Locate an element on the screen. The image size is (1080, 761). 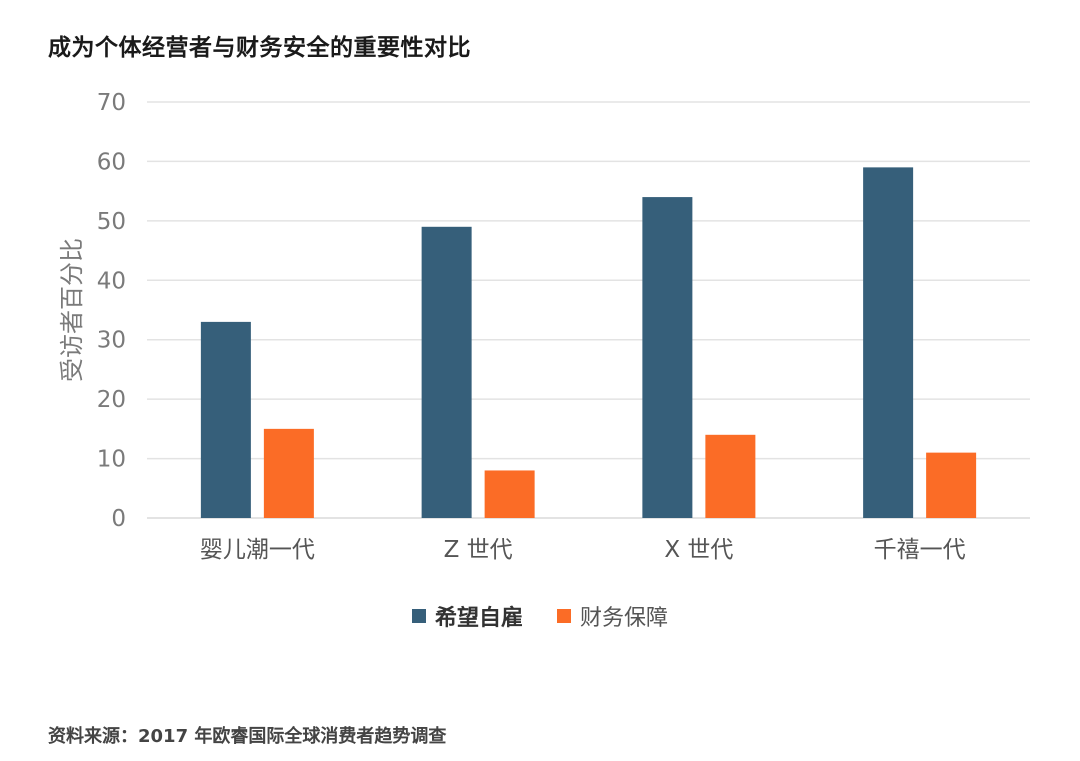
x-tick-label: X 世代 is located at coordinates (698, 550).